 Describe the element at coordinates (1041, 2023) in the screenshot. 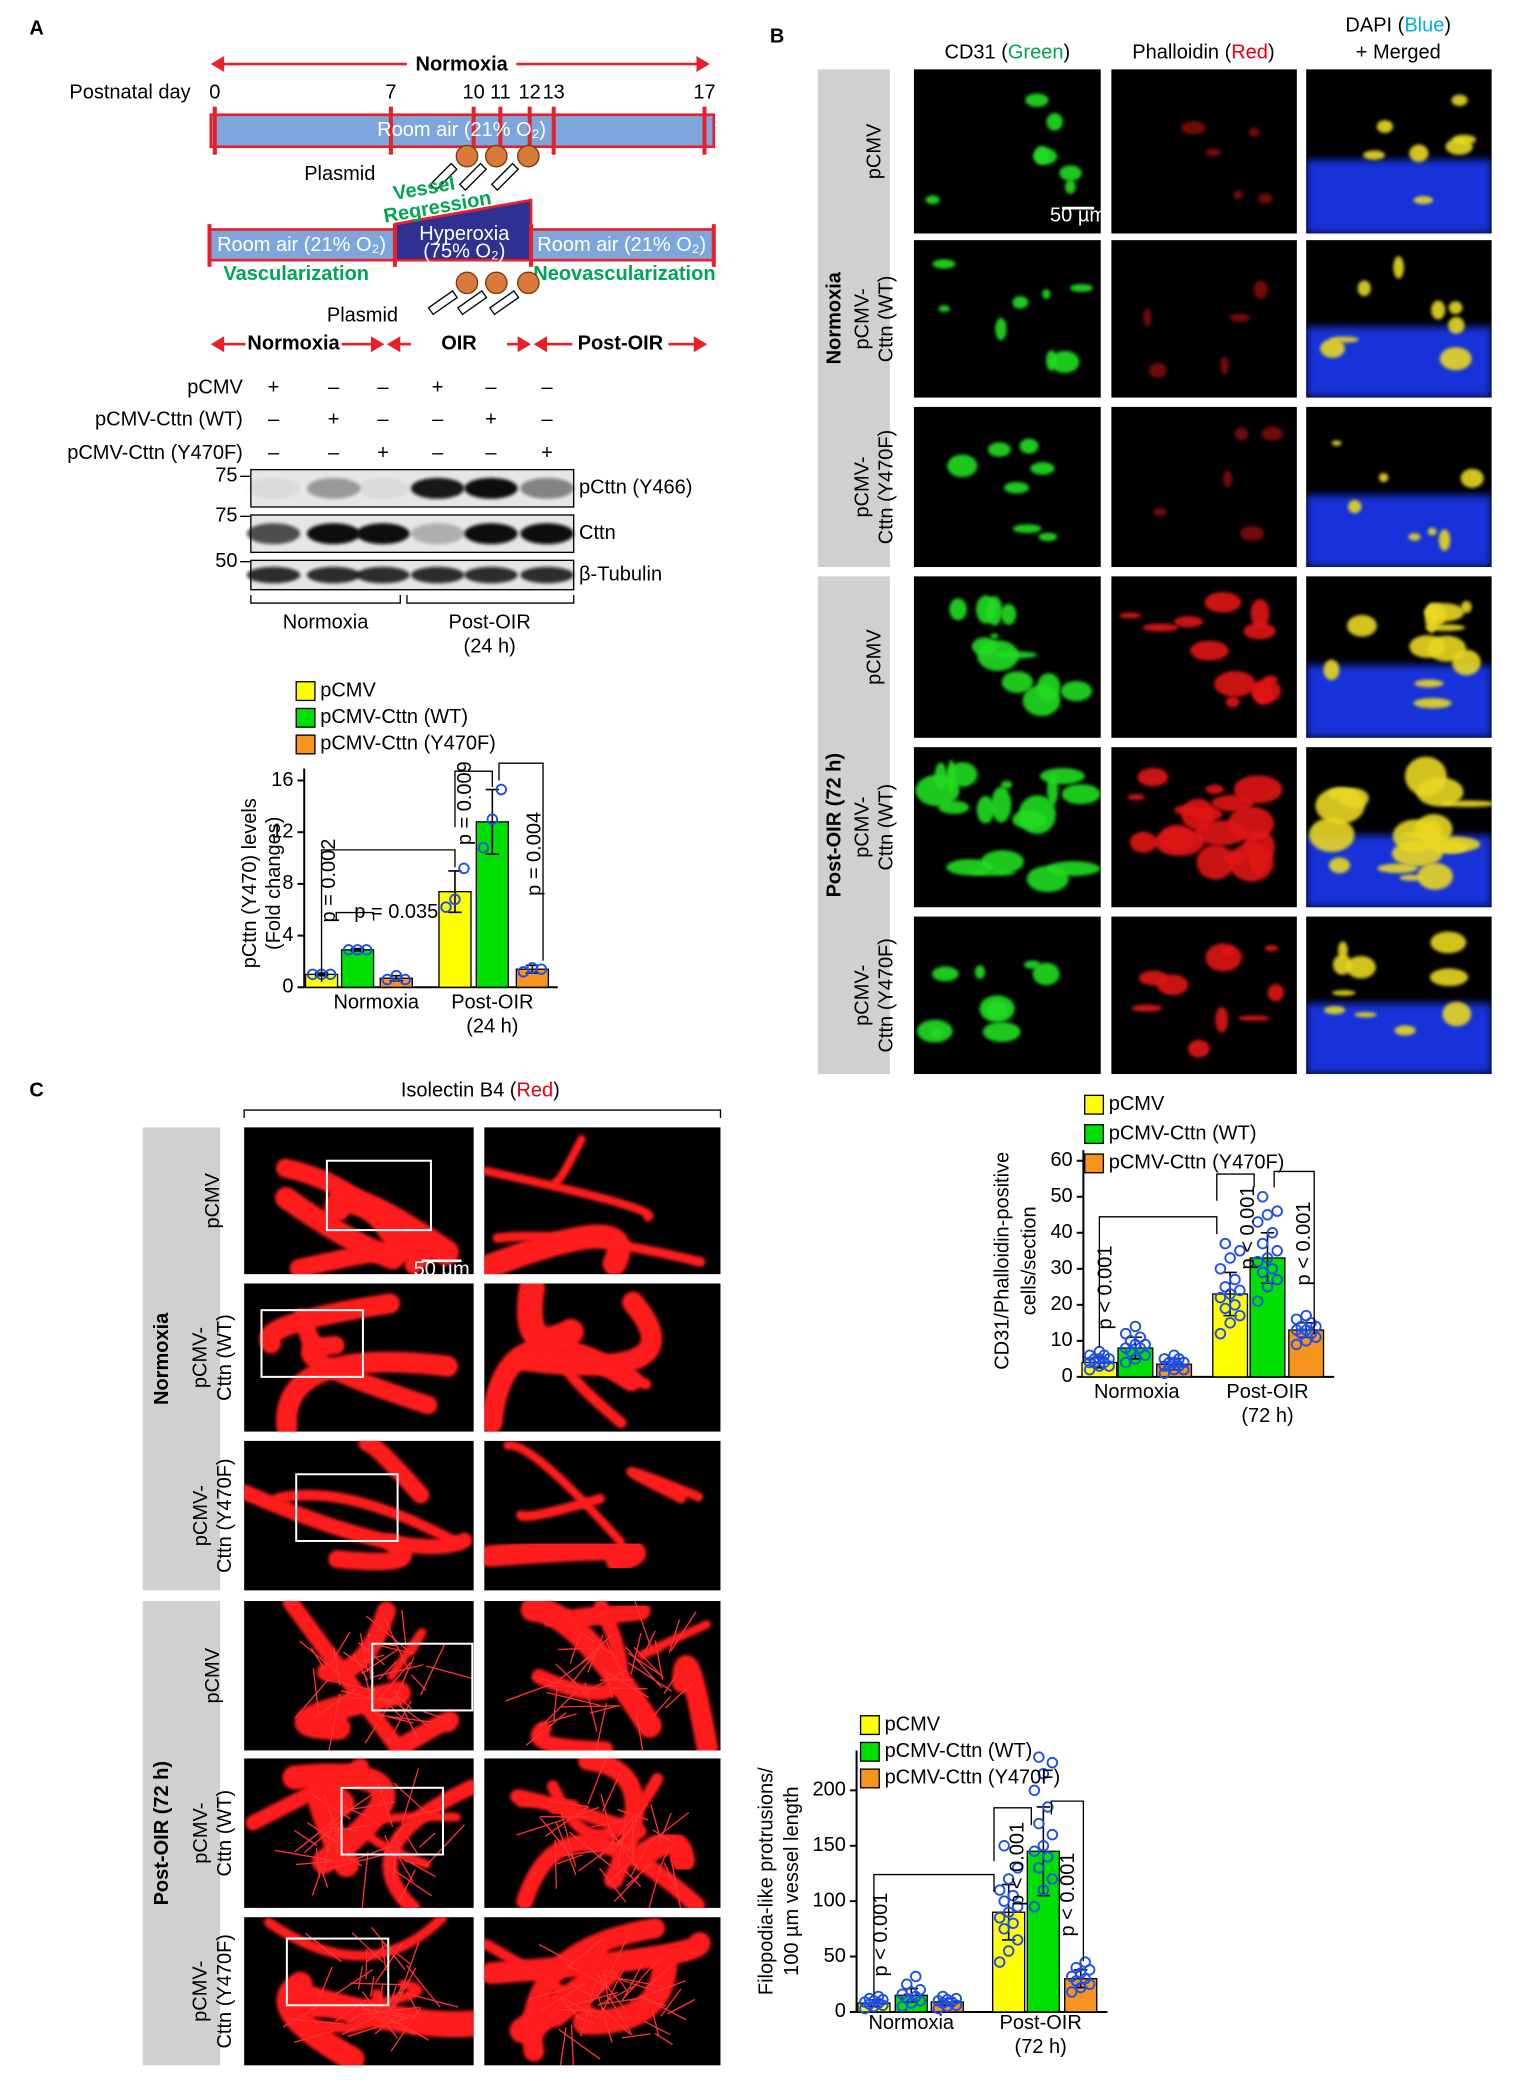

I see `x-tick-label: Post-OIR` at that location.